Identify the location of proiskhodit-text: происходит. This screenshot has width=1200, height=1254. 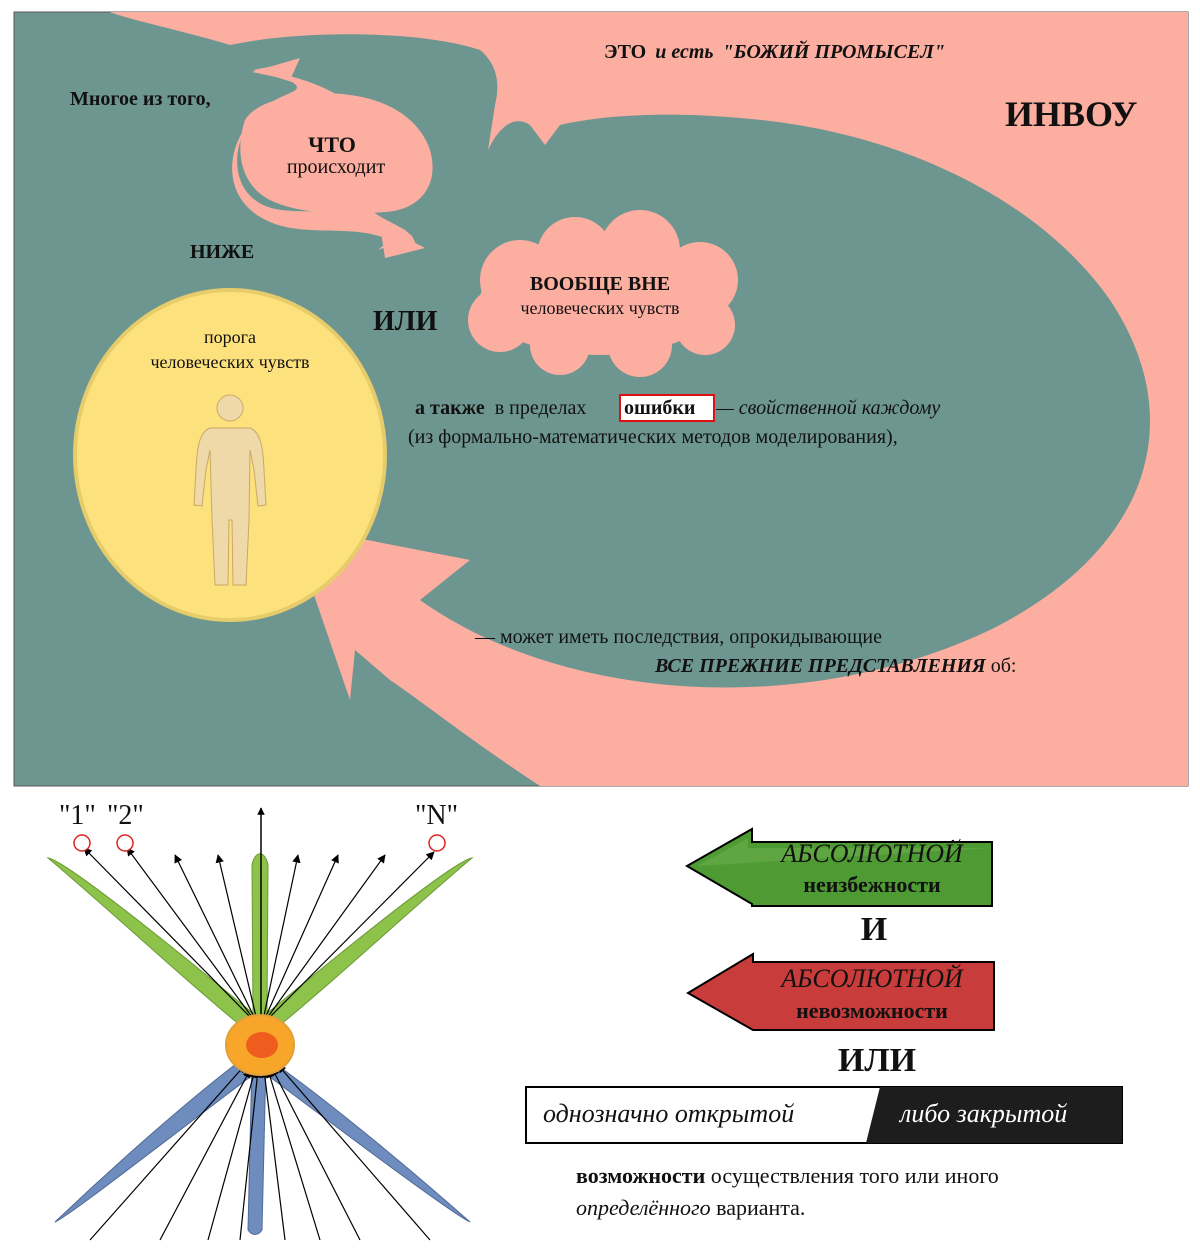
(336, 167).